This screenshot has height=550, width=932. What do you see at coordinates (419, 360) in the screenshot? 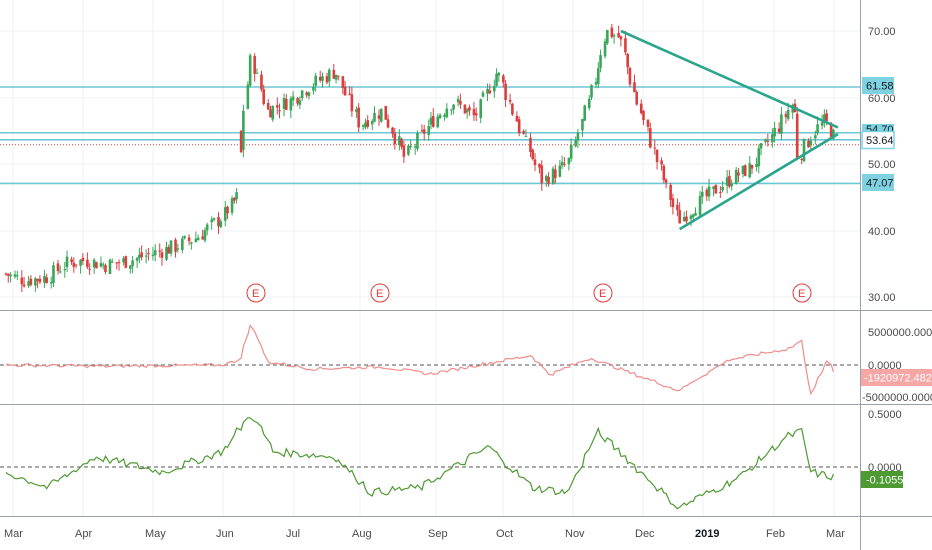
I see `oscillator-1-line` at bounding box center [419, 360].